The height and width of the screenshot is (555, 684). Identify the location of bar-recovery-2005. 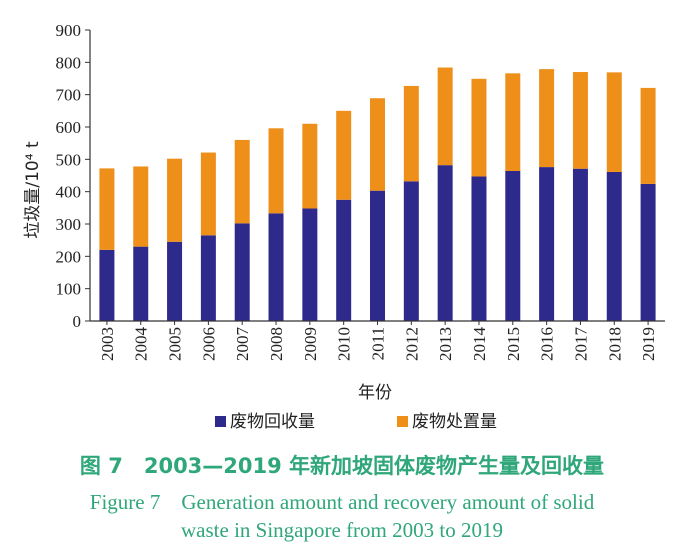
(175, 281).